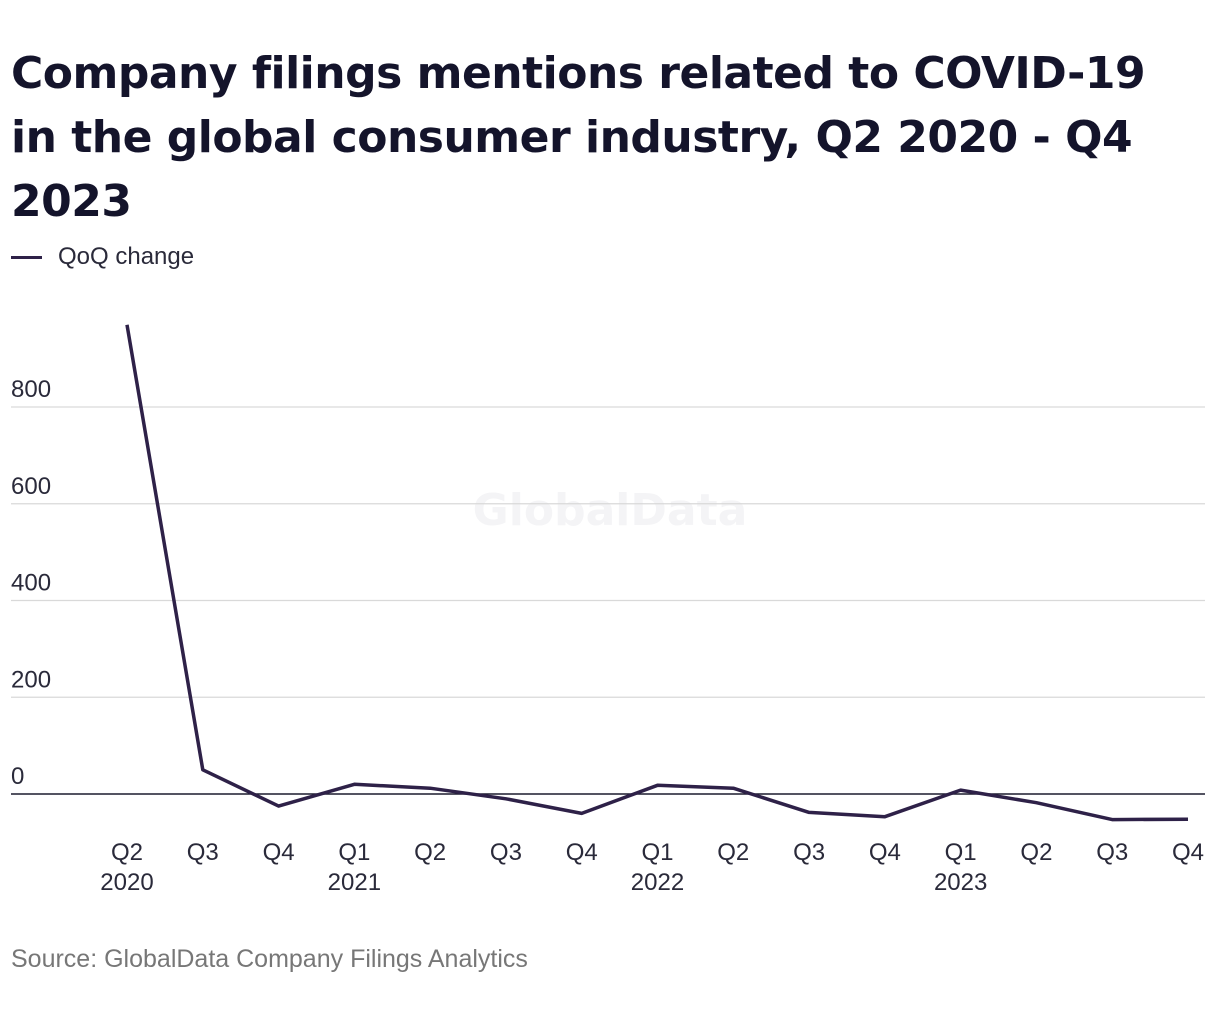 The image size is (1220, 1020). What do you see at coordinates (31, 583) in the screenshot?
I see `y-tick-label-400: 400` at bounding box center [31, 583].